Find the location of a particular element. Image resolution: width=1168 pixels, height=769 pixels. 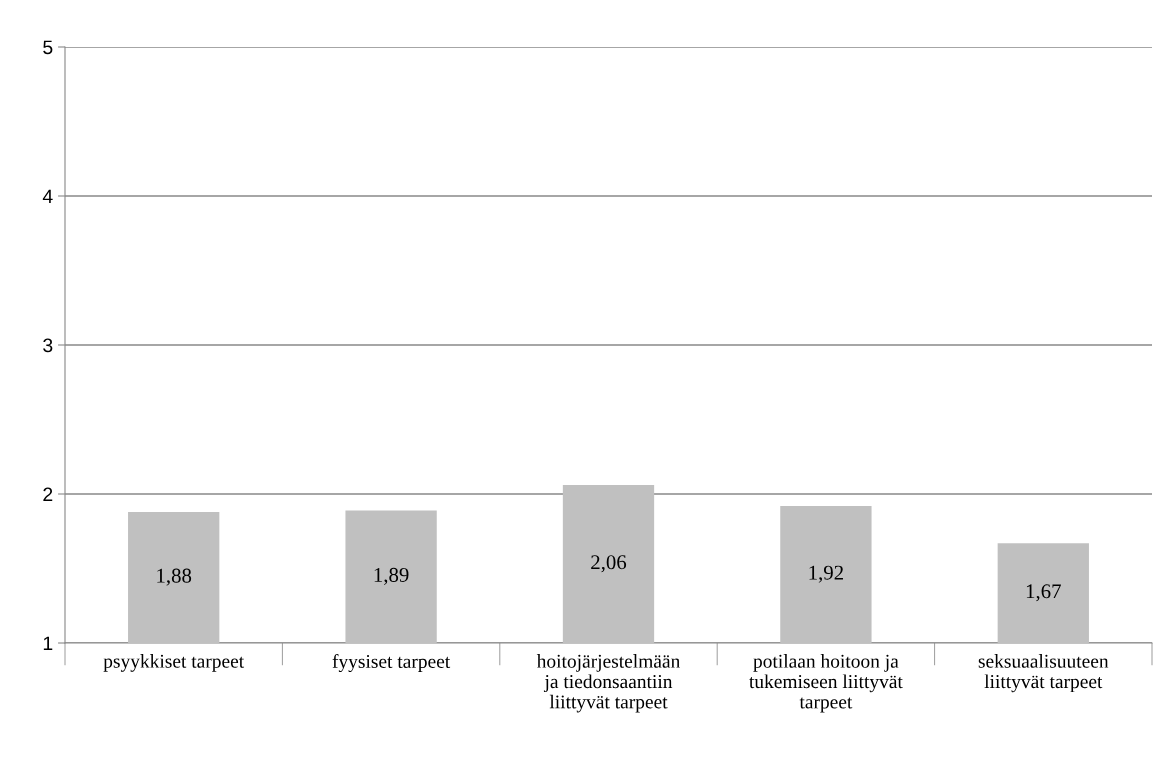

x-tick-label: potilaan hoitoon ja tukemiseen liittyvät tarpeet is located at coordinates (826, 683).